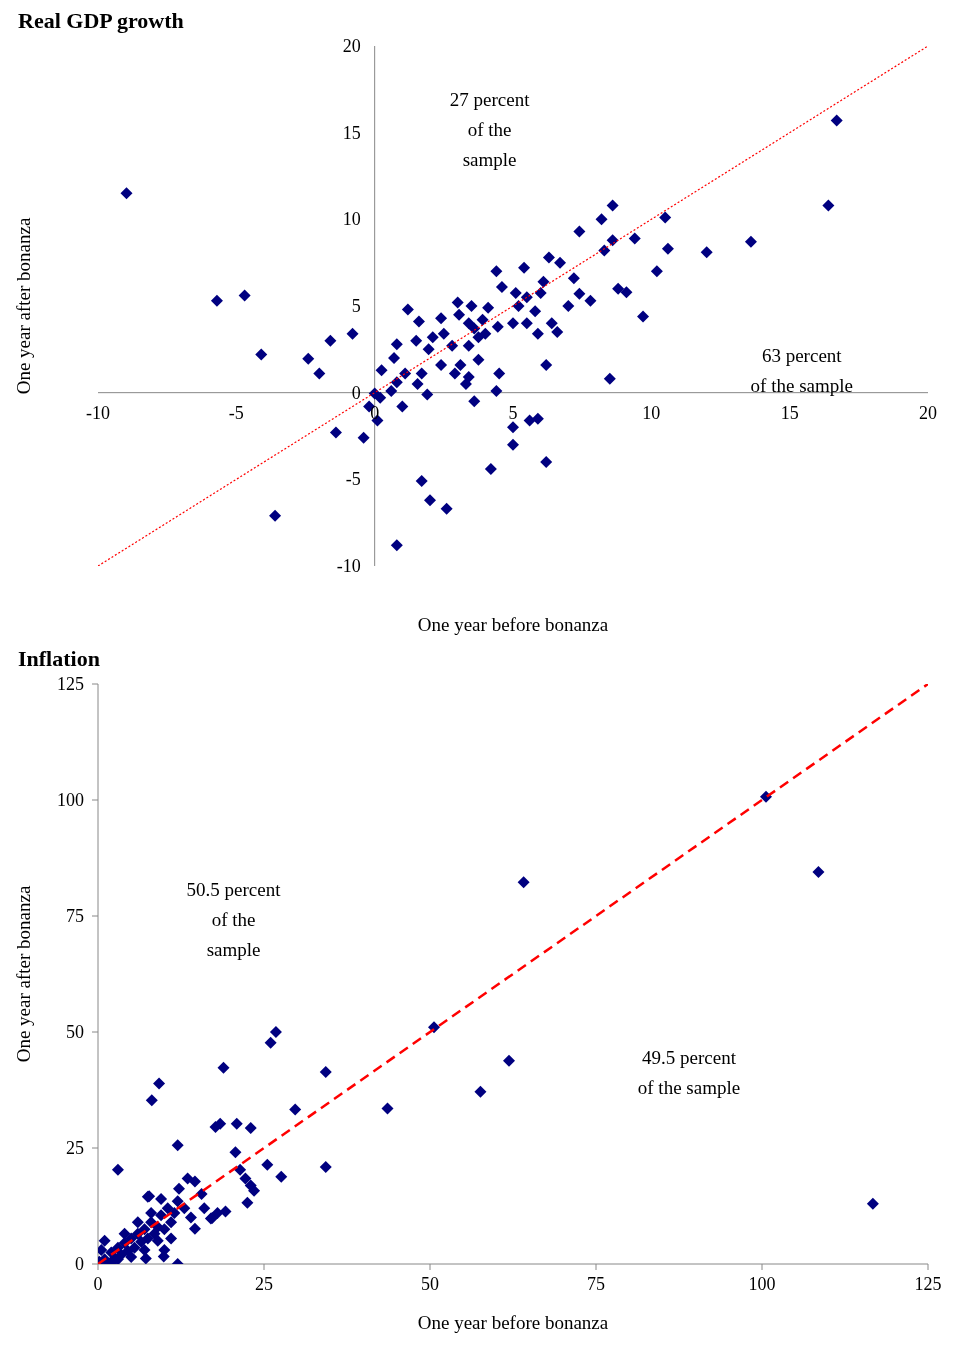 This screenshot has height=1353, width=962. I want to click on y-tick-label: 50, so click(75, 1032).